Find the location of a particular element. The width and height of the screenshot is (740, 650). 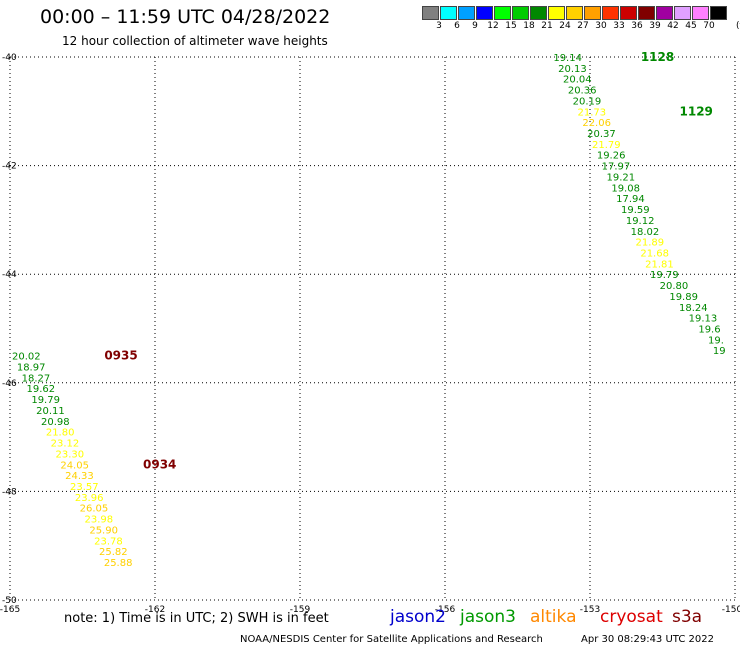

swh-value-label: 19.62 is located at coordinates (41, 389).